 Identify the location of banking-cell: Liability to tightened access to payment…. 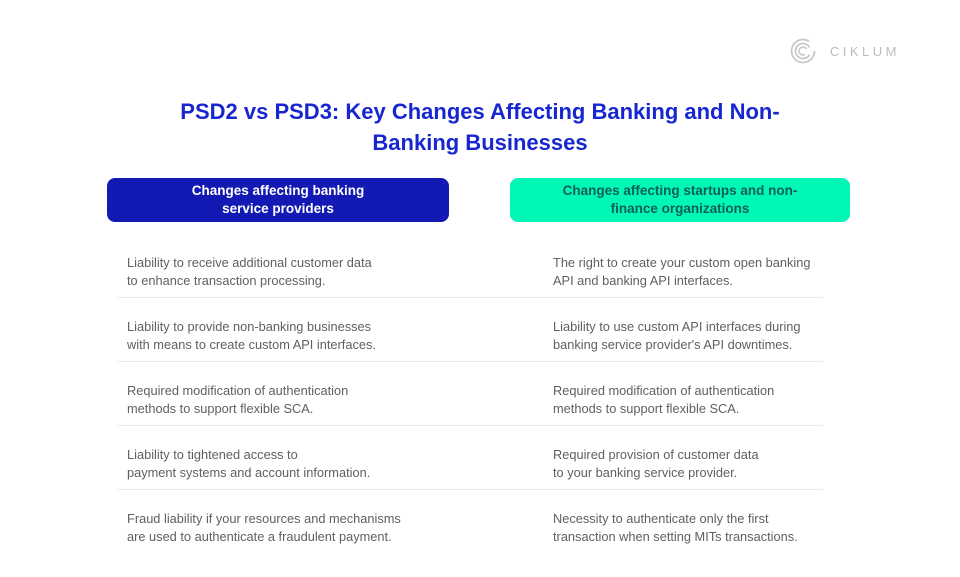
(249, 463).